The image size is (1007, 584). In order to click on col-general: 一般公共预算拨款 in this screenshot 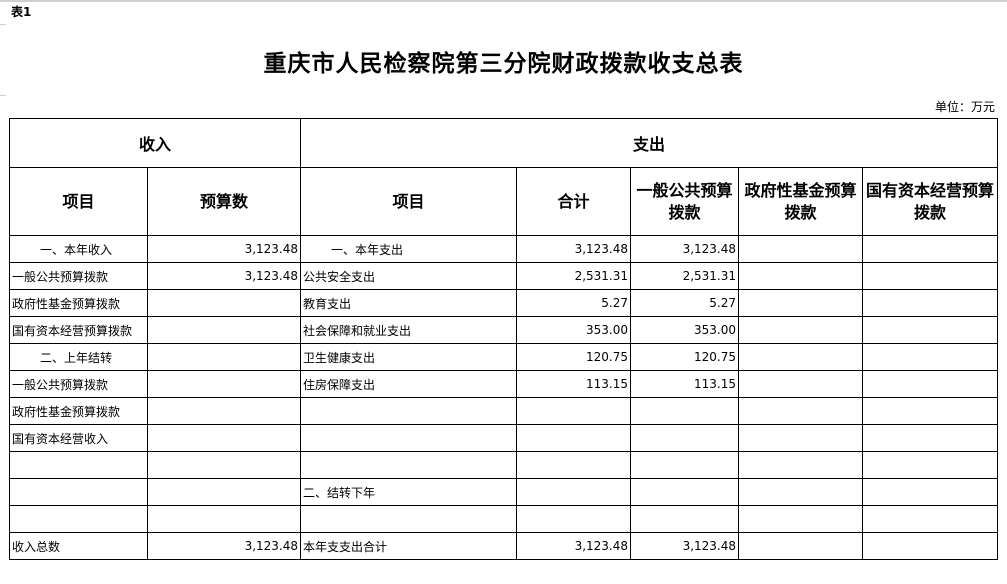, I will do `click(685, 201)`.